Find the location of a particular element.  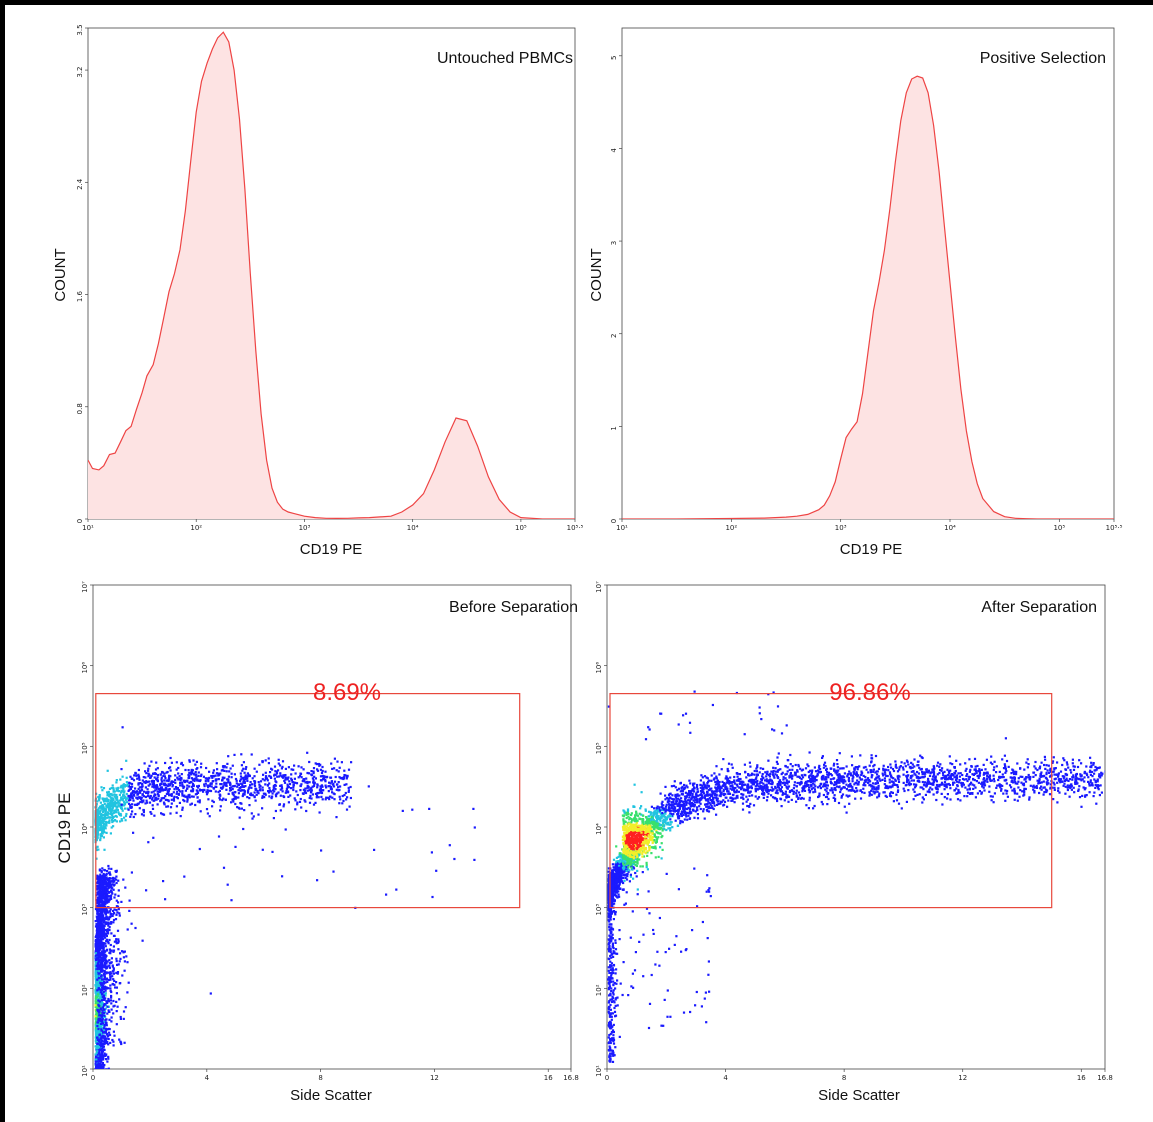

density-dots is located at coordinates (857, 877).